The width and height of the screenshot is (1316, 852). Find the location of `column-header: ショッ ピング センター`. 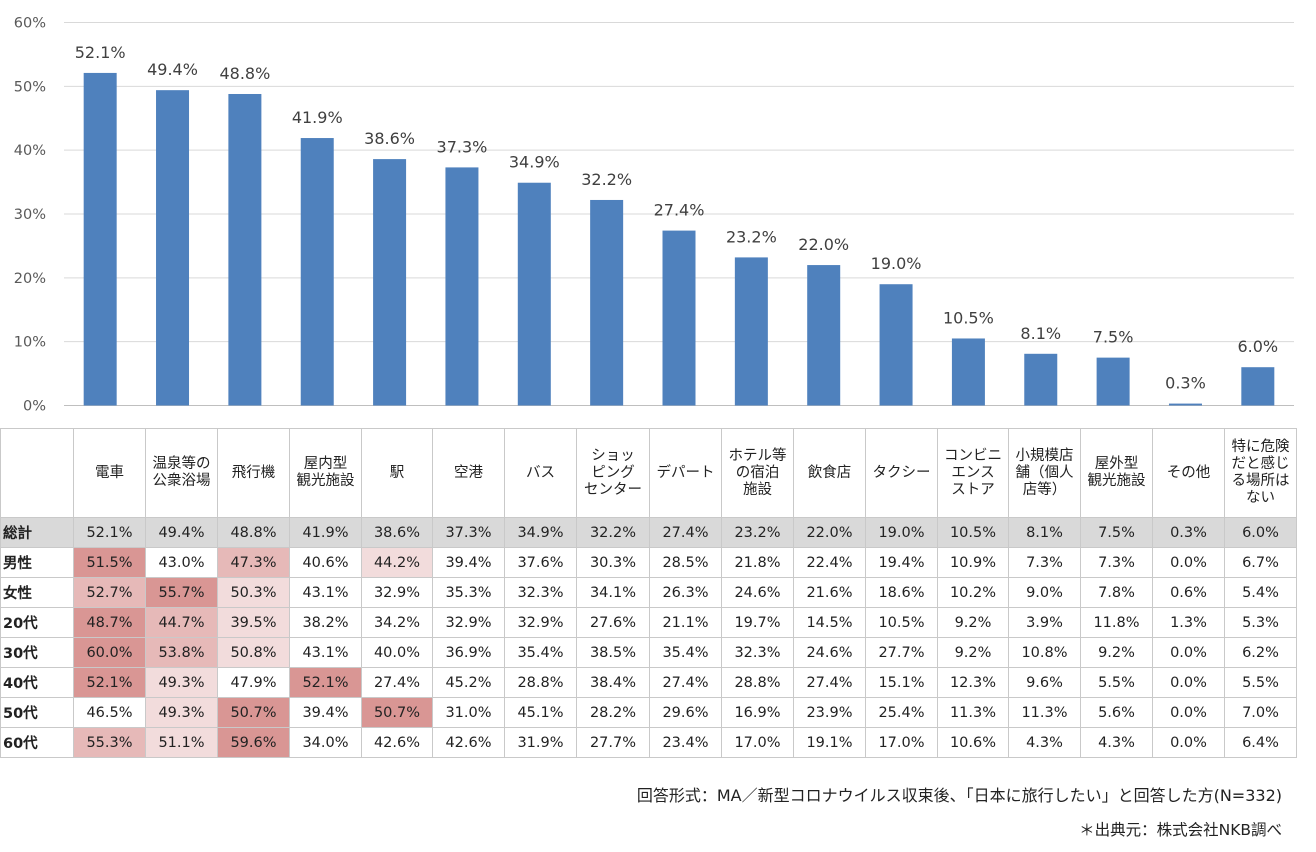

column-header: ショッ ピング センター is located at coordinates (613, 473).